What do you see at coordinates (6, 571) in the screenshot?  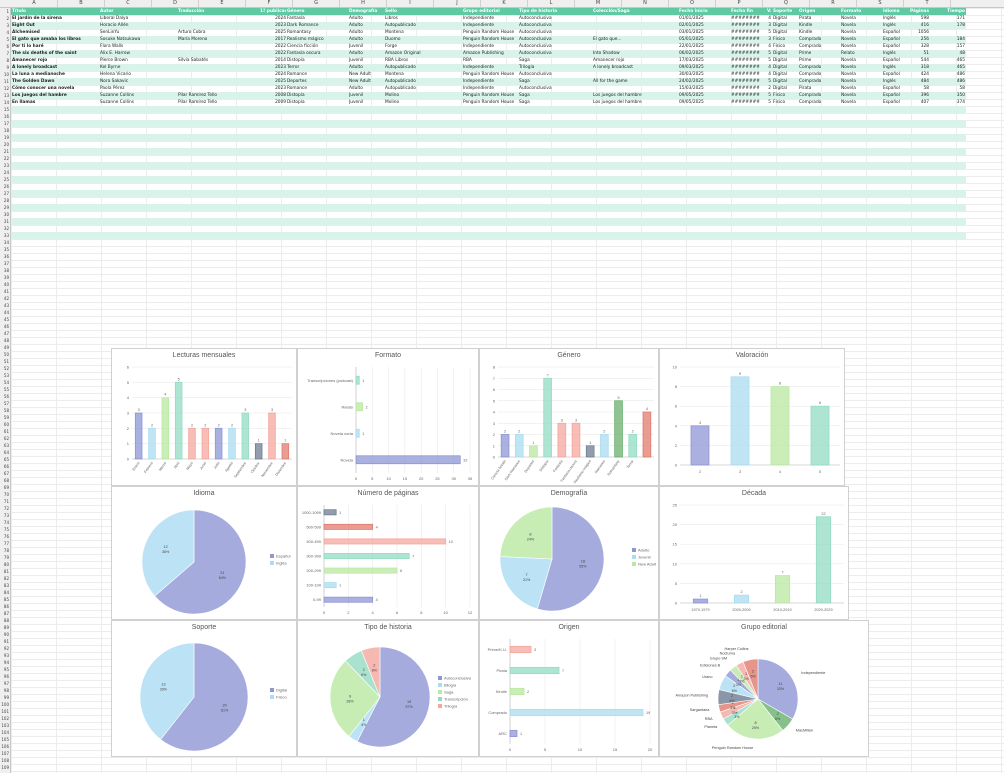 I see `row-header: 81` at bounding box center [6, 571].